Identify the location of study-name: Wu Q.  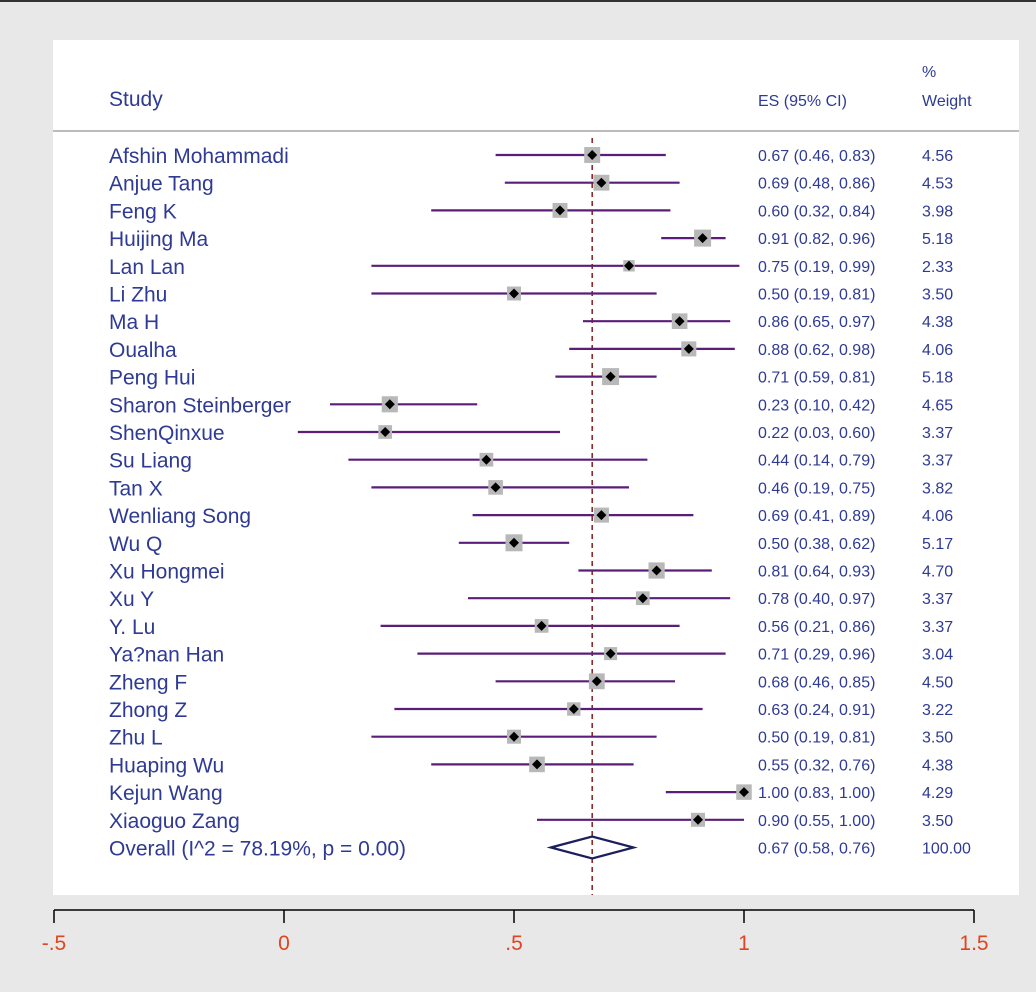
(135, 544).